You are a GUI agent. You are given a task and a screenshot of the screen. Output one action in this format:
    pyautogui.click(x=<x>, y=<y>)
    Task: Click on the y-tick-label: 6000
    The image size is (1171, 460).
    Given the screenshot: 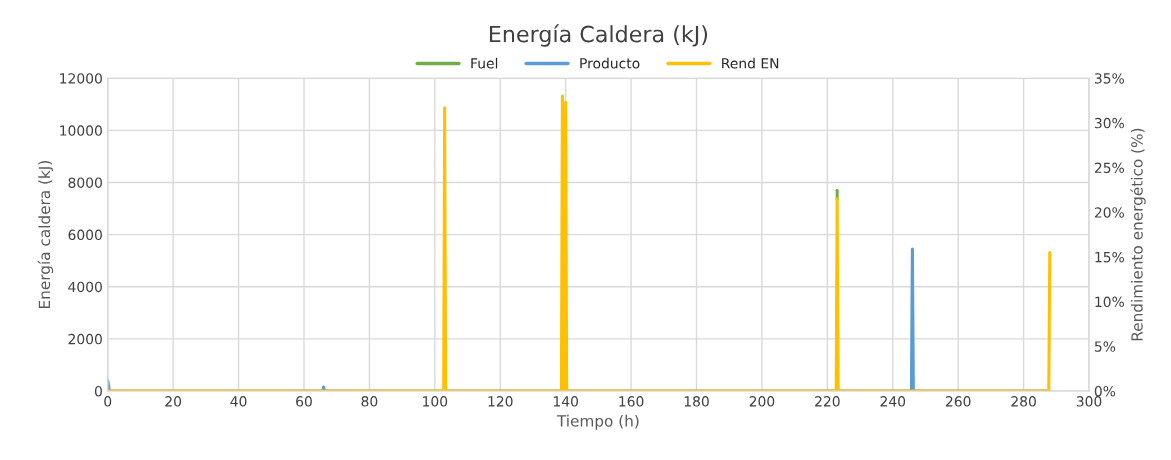 What is the action you would take?
    pyautogui.click(x=85, y=235)
    